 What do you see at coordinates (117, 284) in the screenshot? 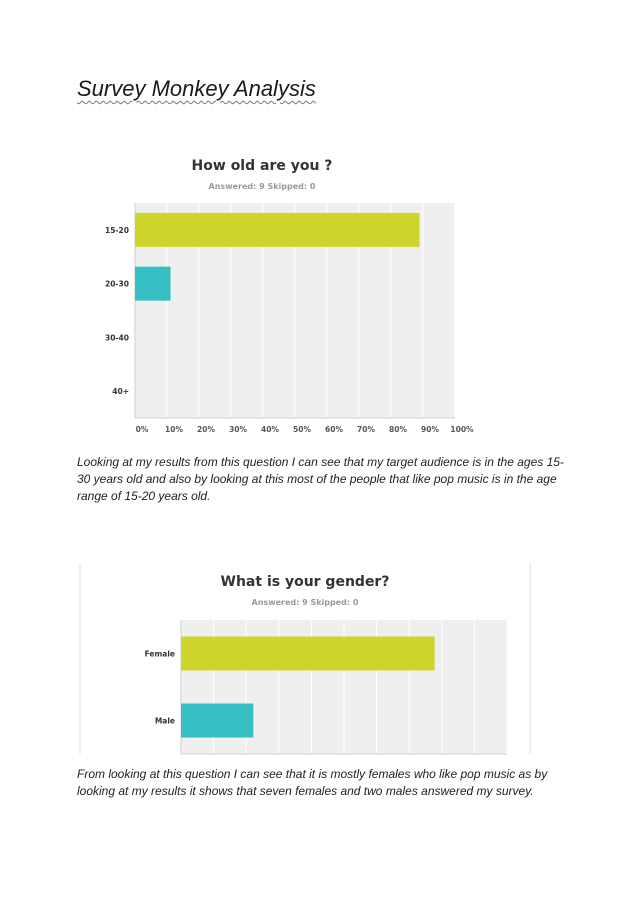
I see `category-label: 20-30` at bounding box center [117, 284].